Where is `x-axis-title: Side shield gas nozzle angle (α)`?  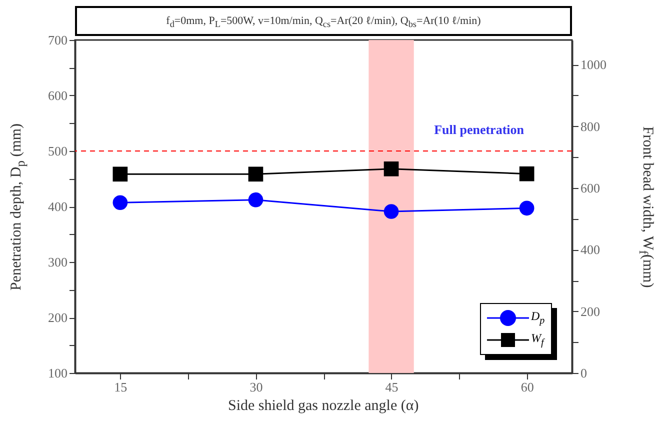
x-axis-title: Side shield gas nozzle angle (α) is located at coordinates (323, 406).